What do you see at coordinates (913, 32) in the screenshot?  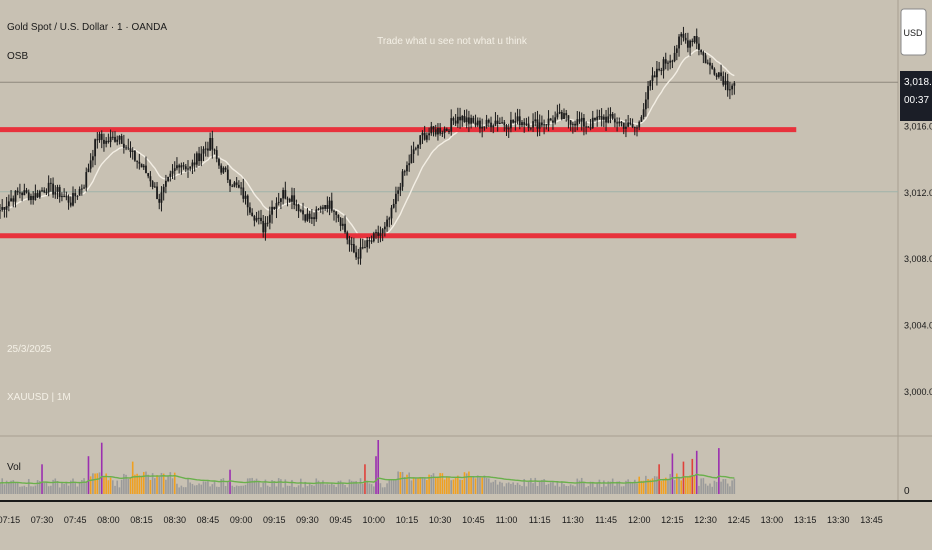 I see `currency-button: USD` at bounding box center [913, 32].